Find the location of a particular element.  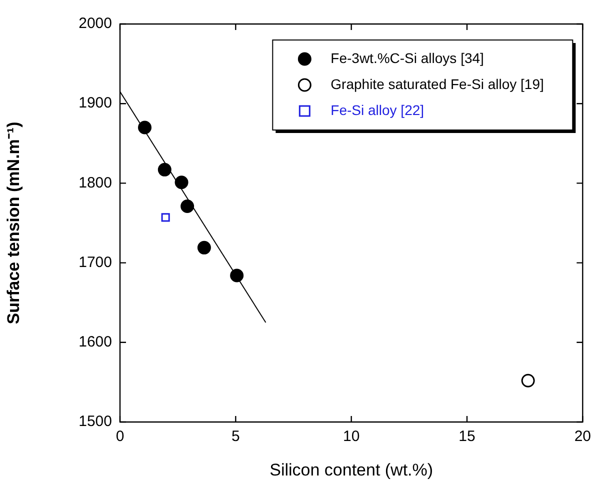

x-tick-label: 0 is located at coordinates (120, 437).